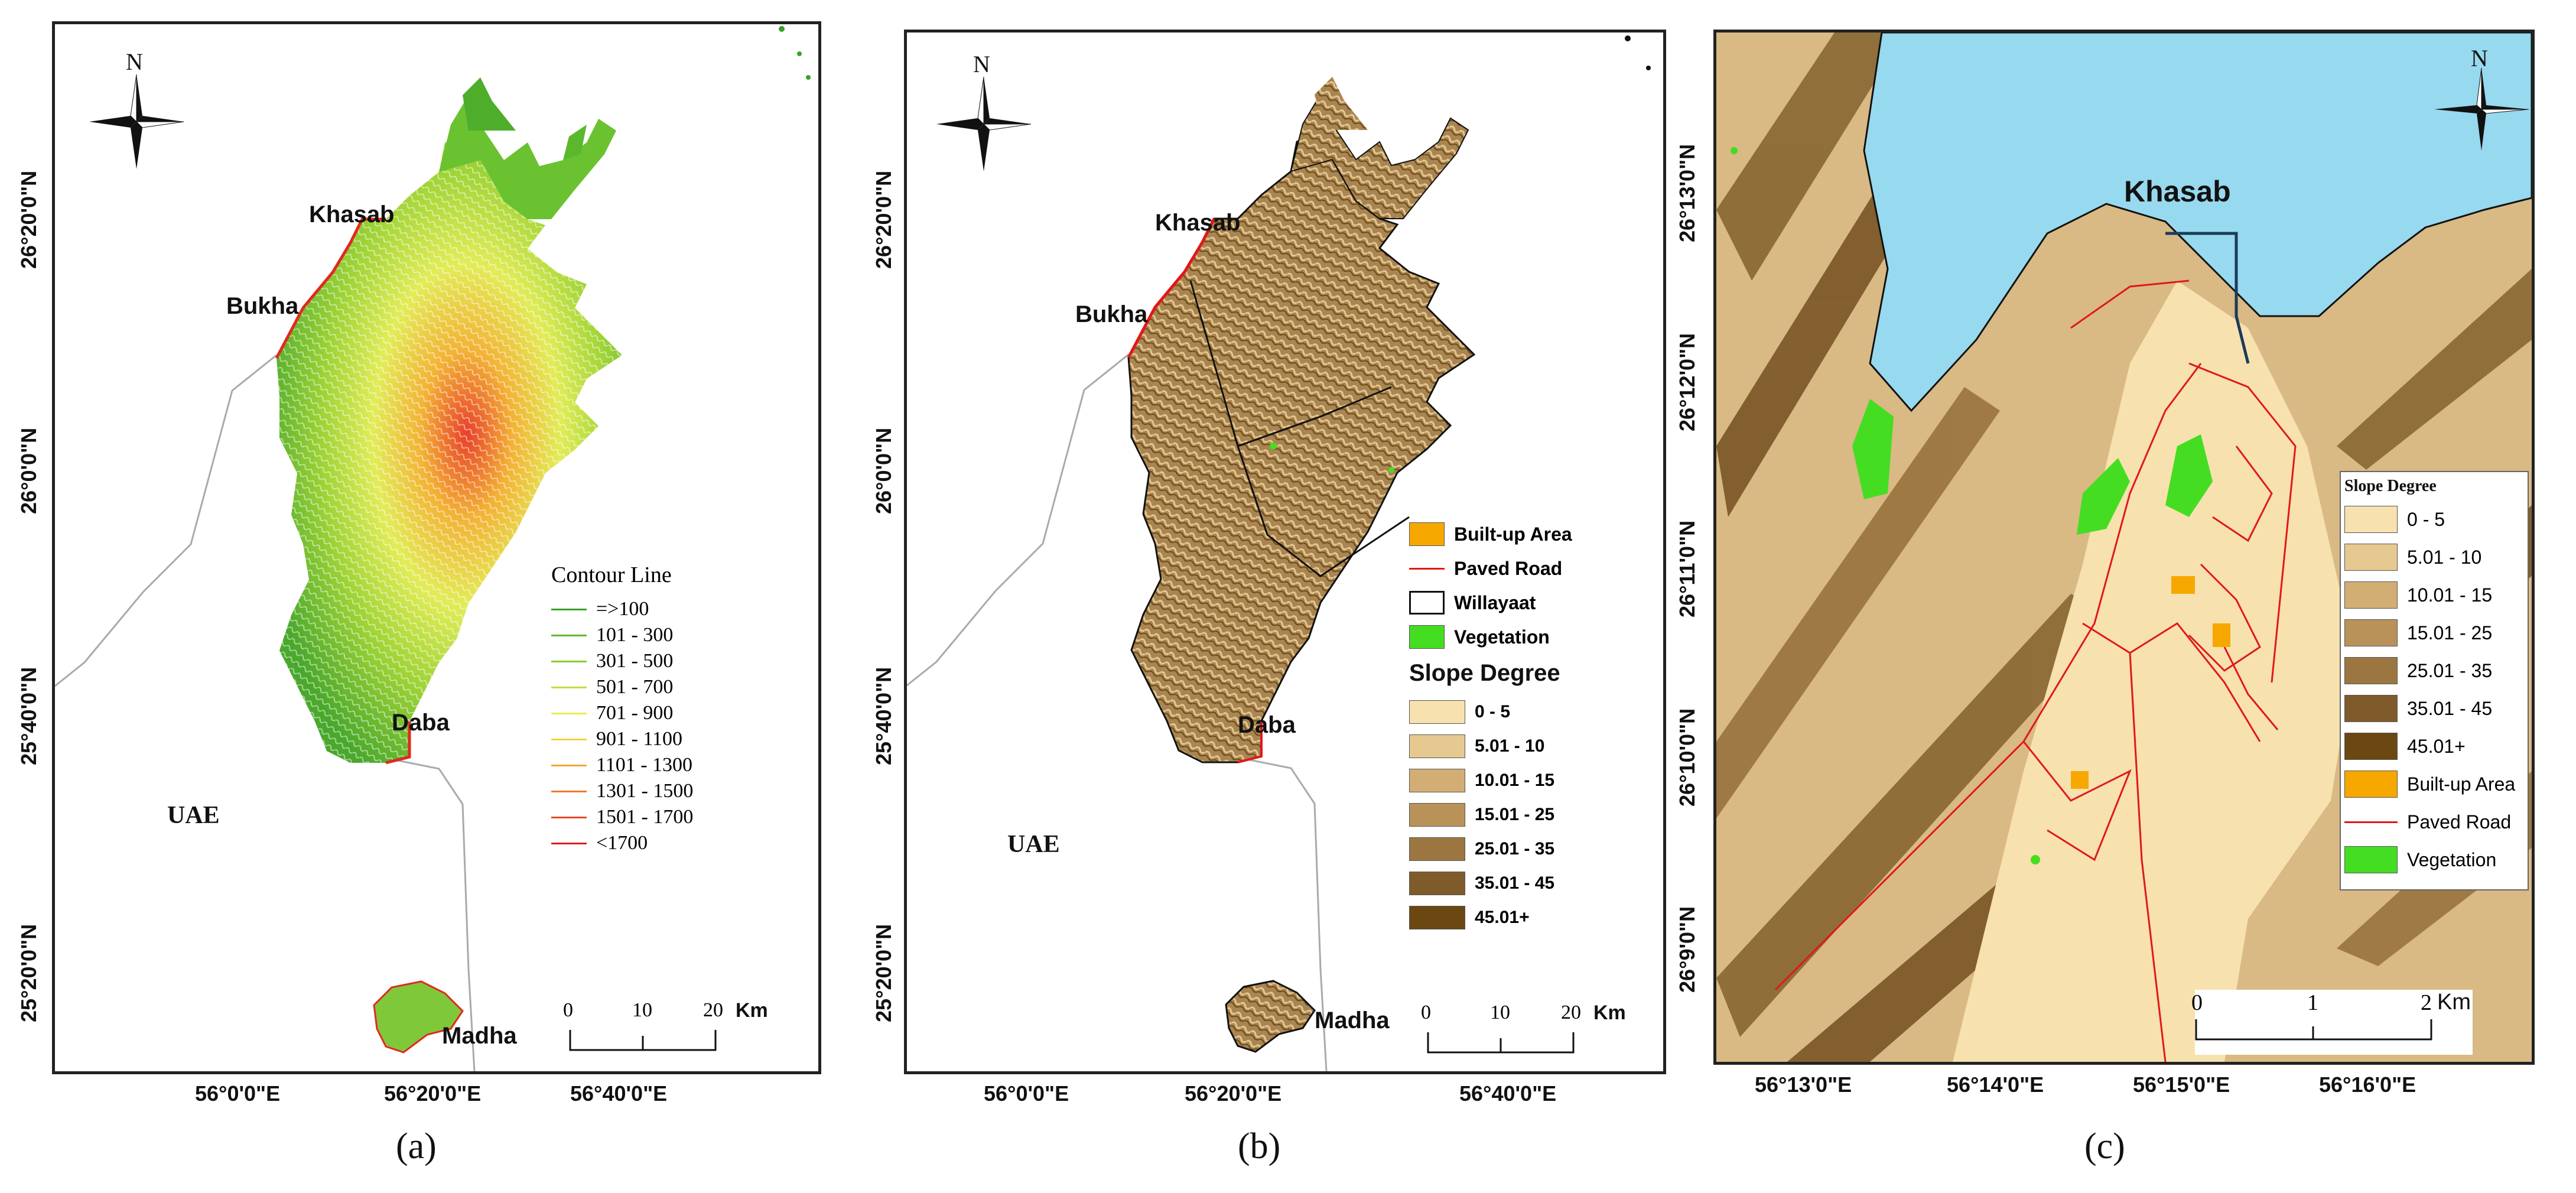  I want to click on legend-item: 1301 - 1500, so click(675, 791).